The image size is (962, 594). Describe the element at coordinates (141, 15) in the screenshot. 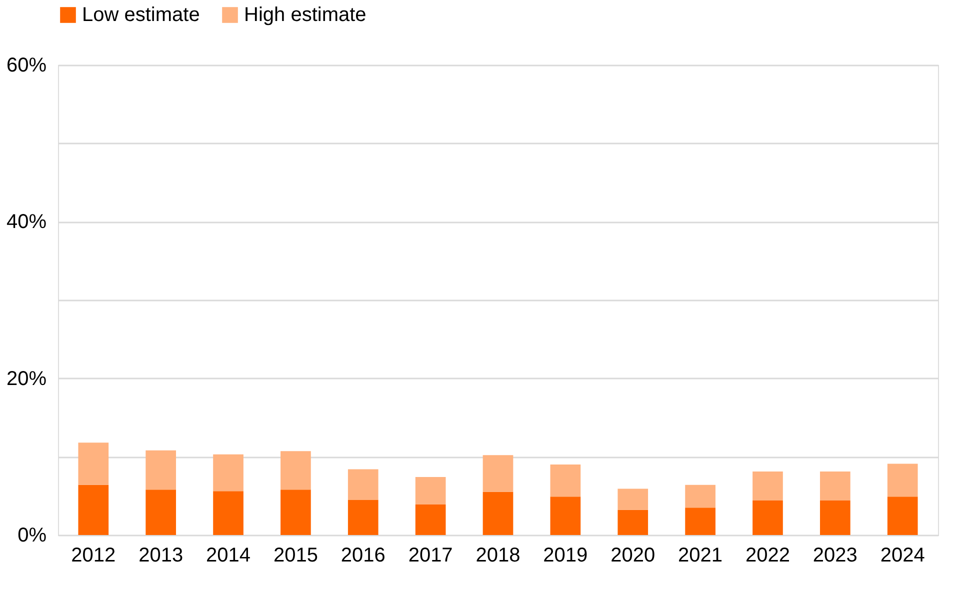

I see `legend-label: Low estimate` at that location.